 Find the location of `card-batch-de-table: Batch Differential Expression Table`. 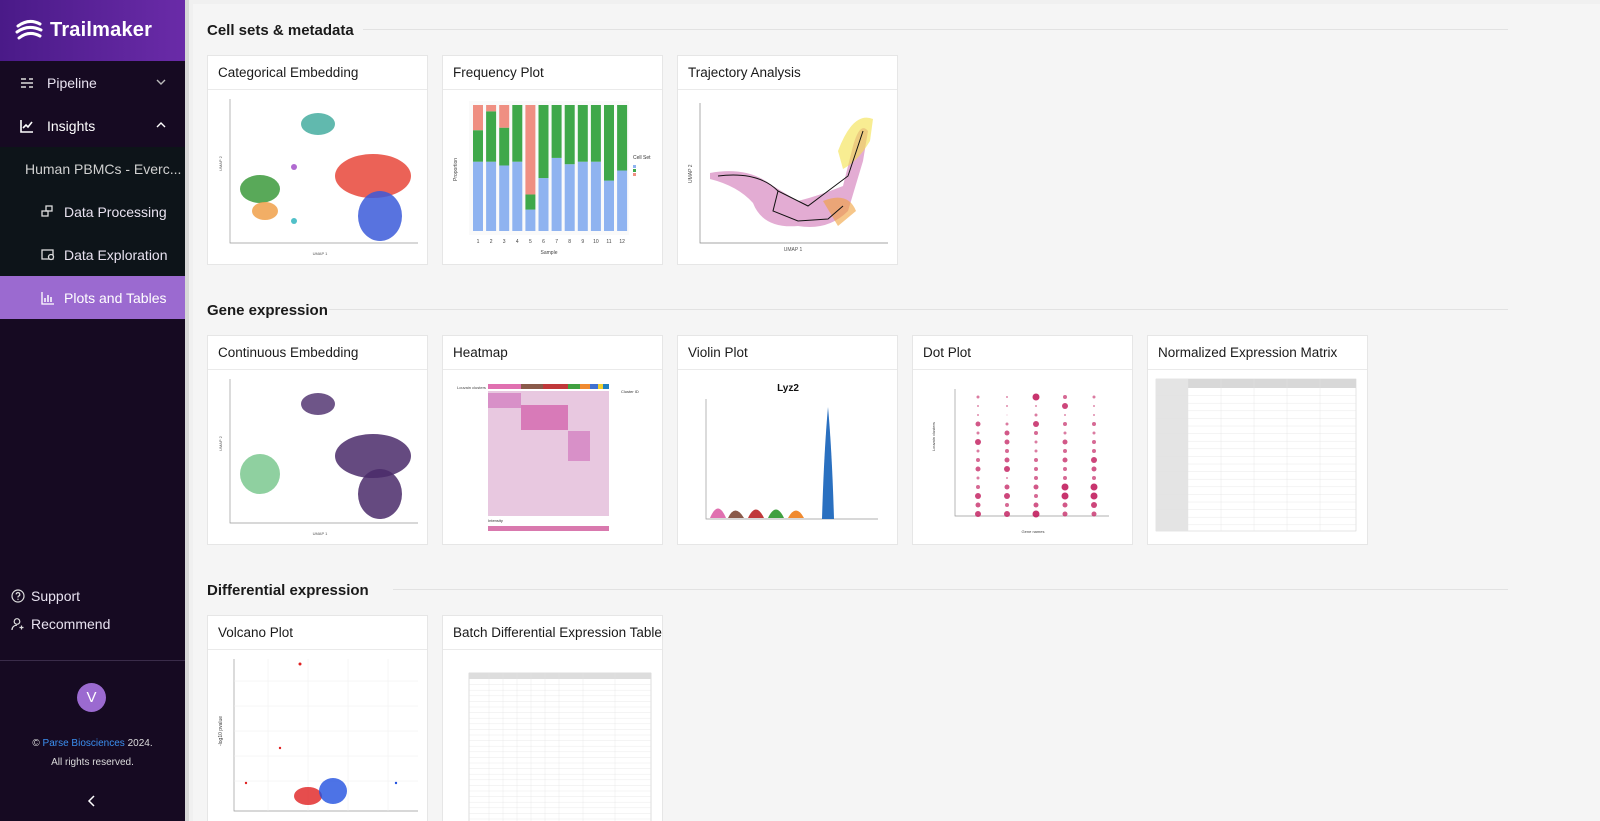

card-batch-de-table: Batch Differential Expression Table is located at coordinates (552, 718).